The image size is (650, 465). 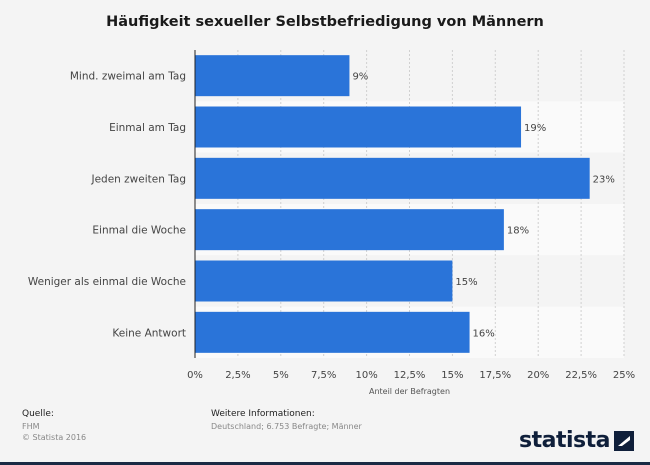 I want to click on info-label: Weitere Informationen:, so click(x=263, y=414).